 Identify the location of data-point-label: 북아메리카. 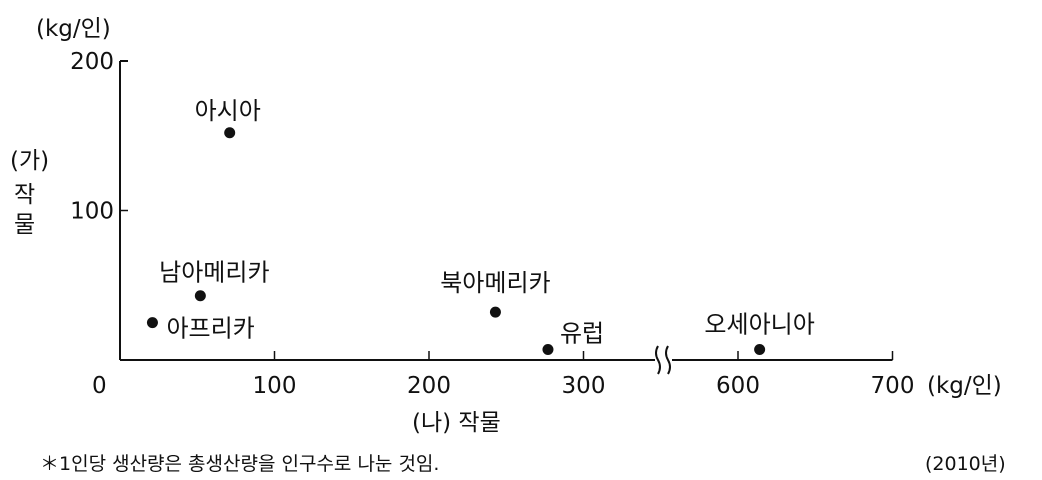
(495, 283).